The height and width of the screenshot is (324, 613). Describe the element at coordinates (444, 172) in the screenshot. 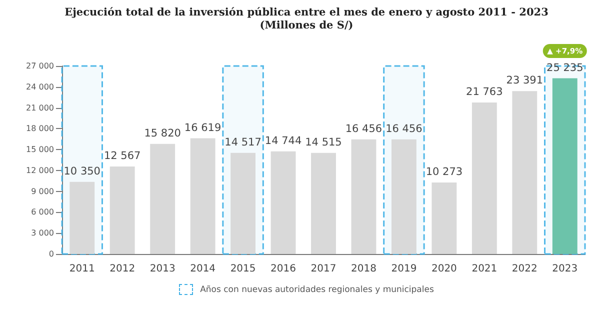

I see `data-label: 10 273` at that location.